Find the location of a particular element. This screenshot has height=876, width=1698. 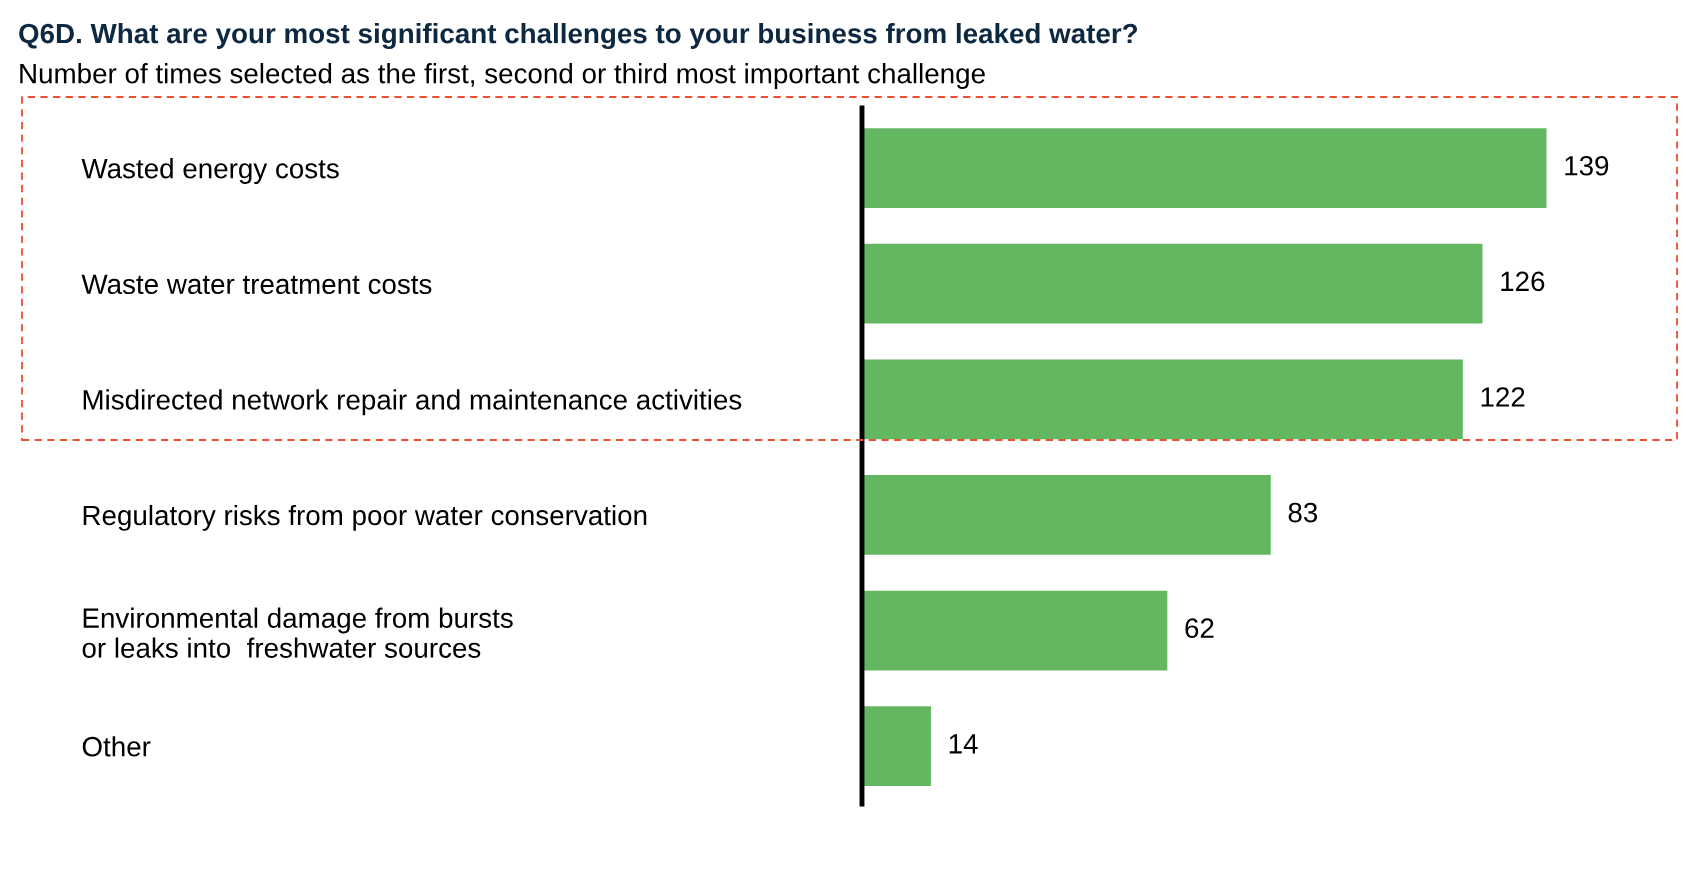

text: Number of times selected as the first, second or third most important challenge is located at coordinates (502, 76).